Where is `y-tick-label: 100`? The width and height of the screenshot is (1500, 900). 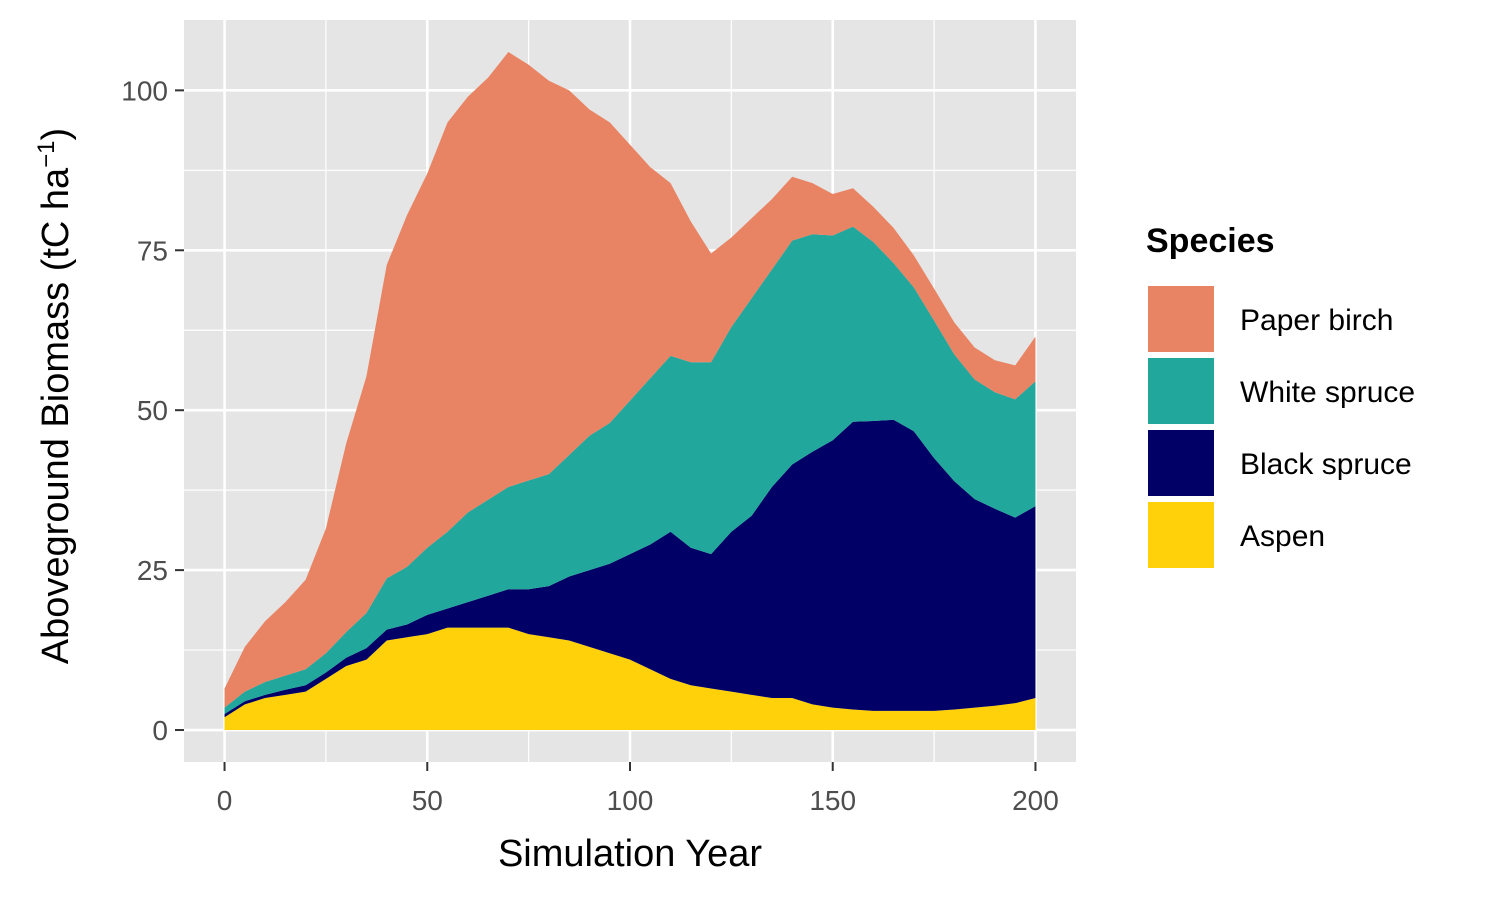 y-tick-label: 100 is located at coordinates (144, 90).